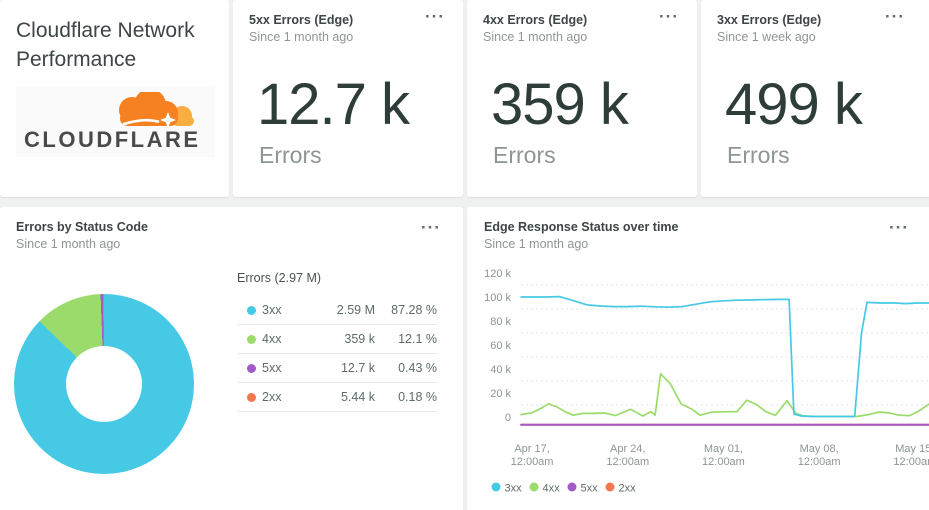 The image size is (929, 510). What do you see at coordinates (359, 339) in the screenshot?
I see `legend-value: 359 k` at bounding box center [359, 339].